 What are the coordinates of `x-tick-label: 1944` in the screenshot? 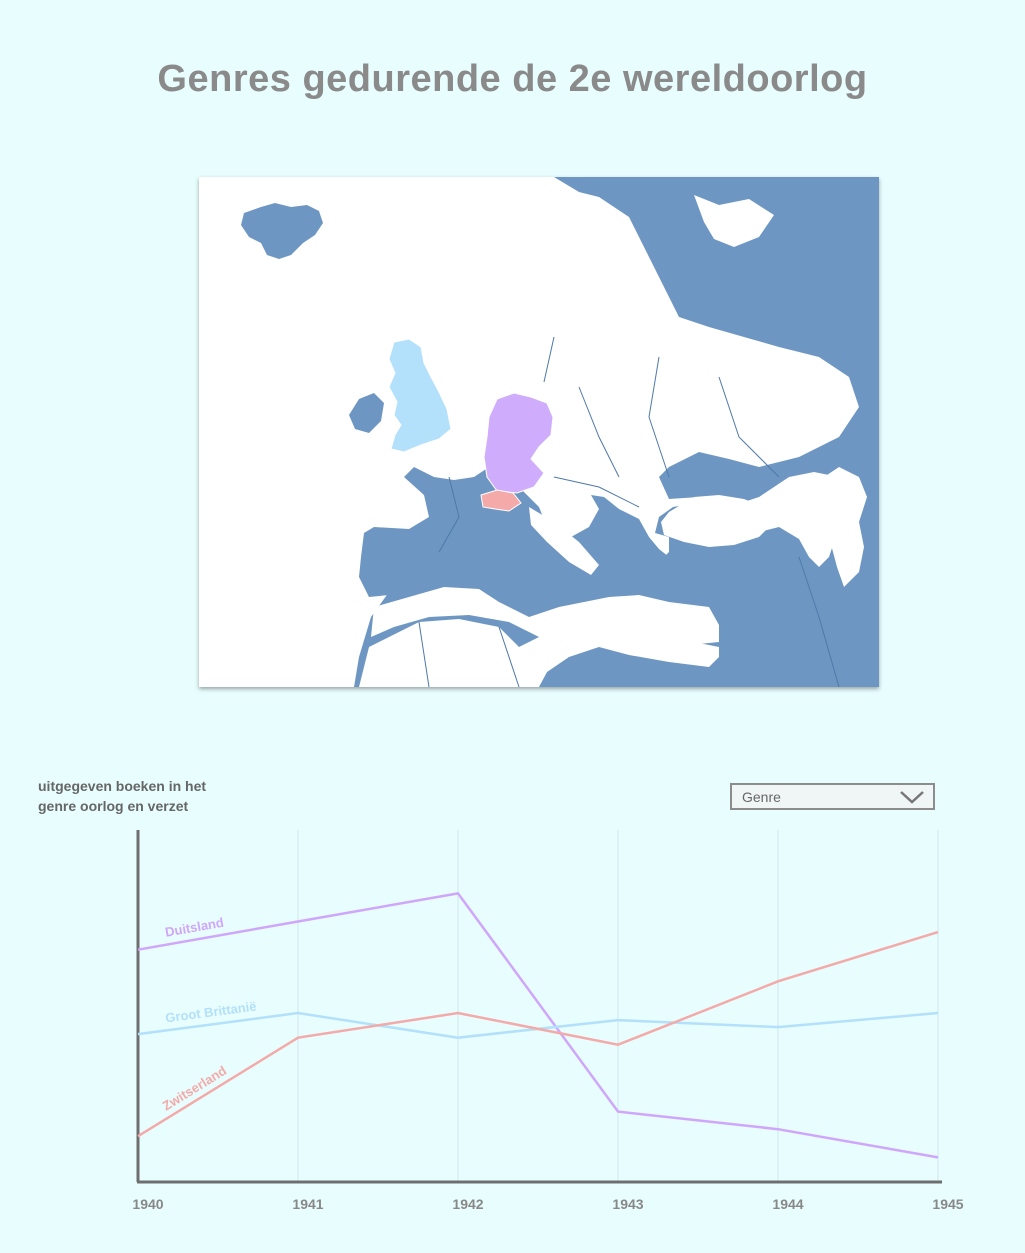 It's located at (787, 1204).